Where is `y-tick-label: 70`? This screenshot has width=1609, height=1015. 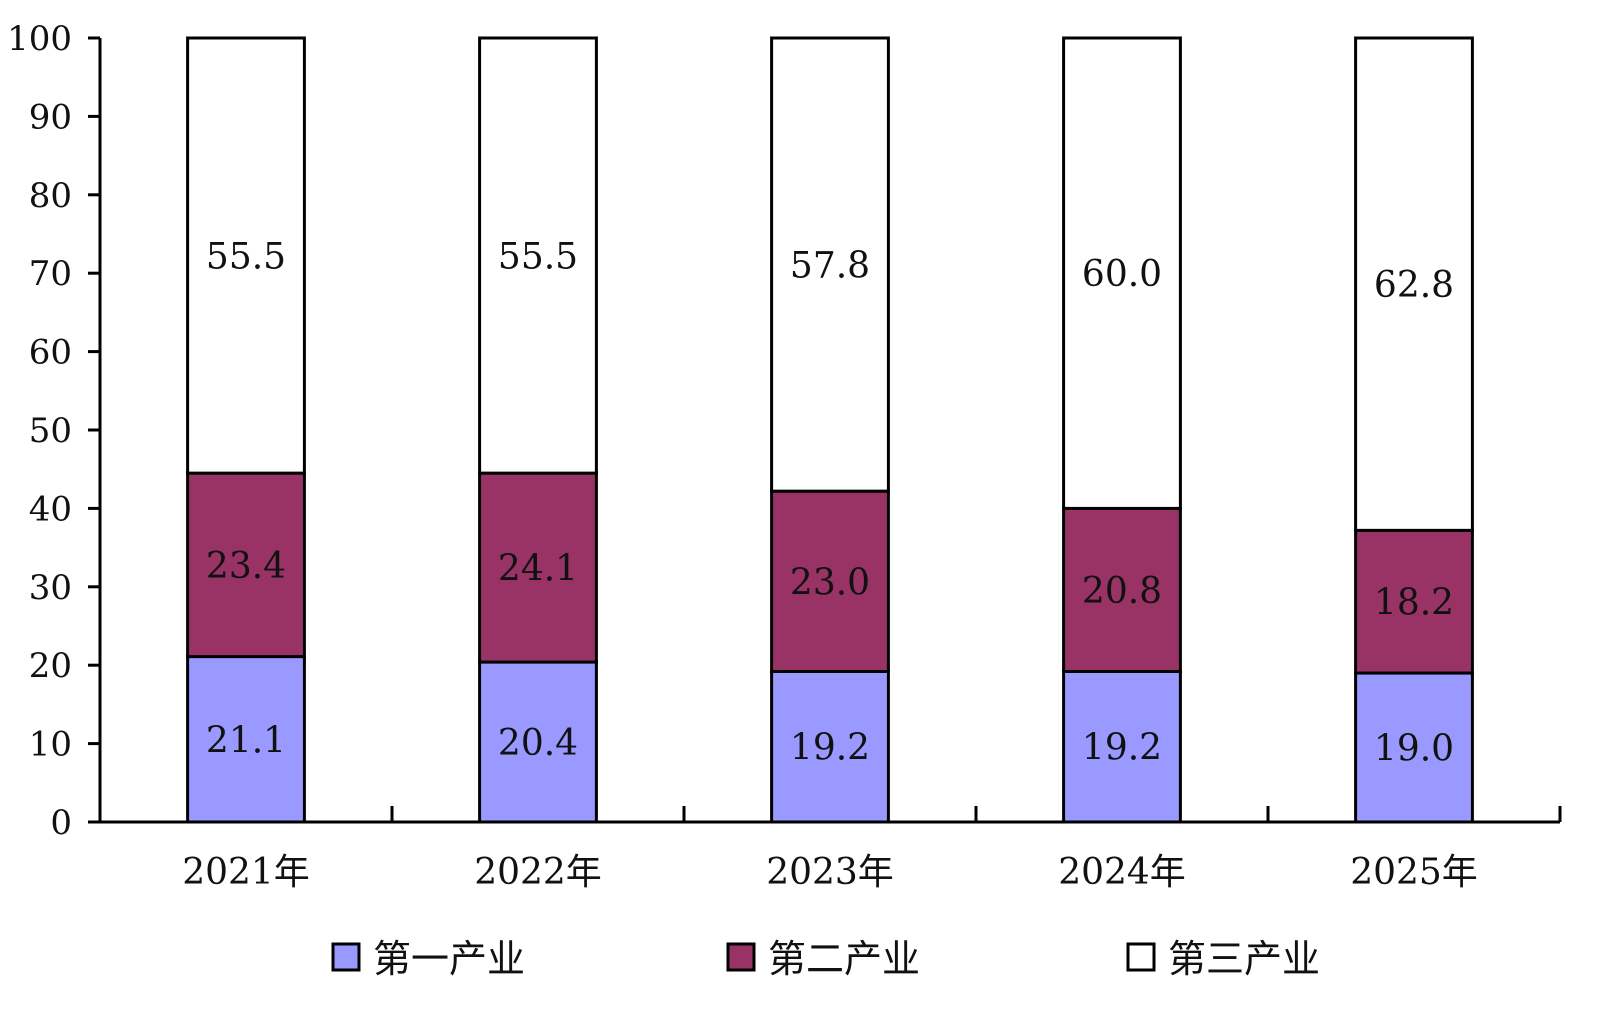 y-tick-label: 70 is located at coordinates (50, 274).